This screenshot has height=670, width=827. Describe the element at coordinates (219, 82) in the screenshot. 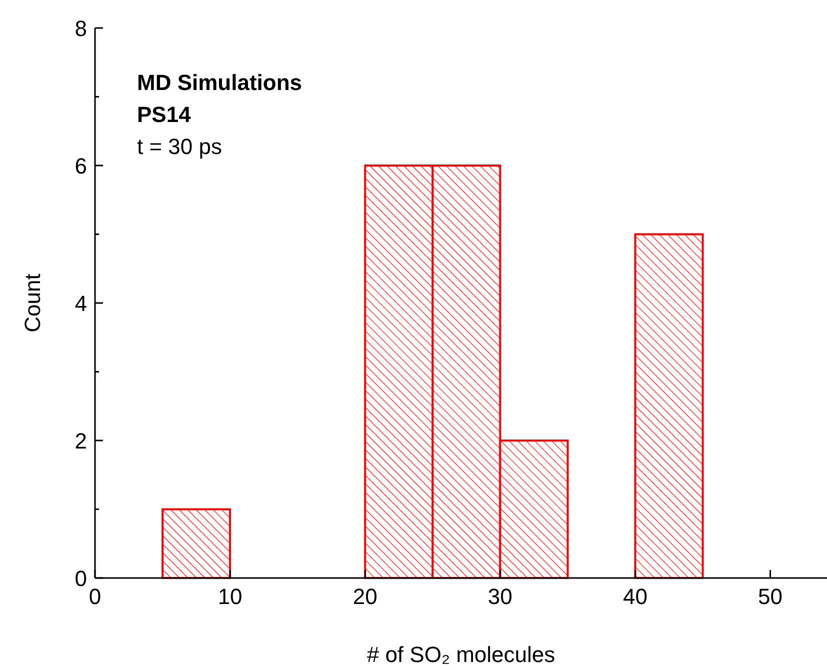

I see `annotation: MD Simulations` at that location.